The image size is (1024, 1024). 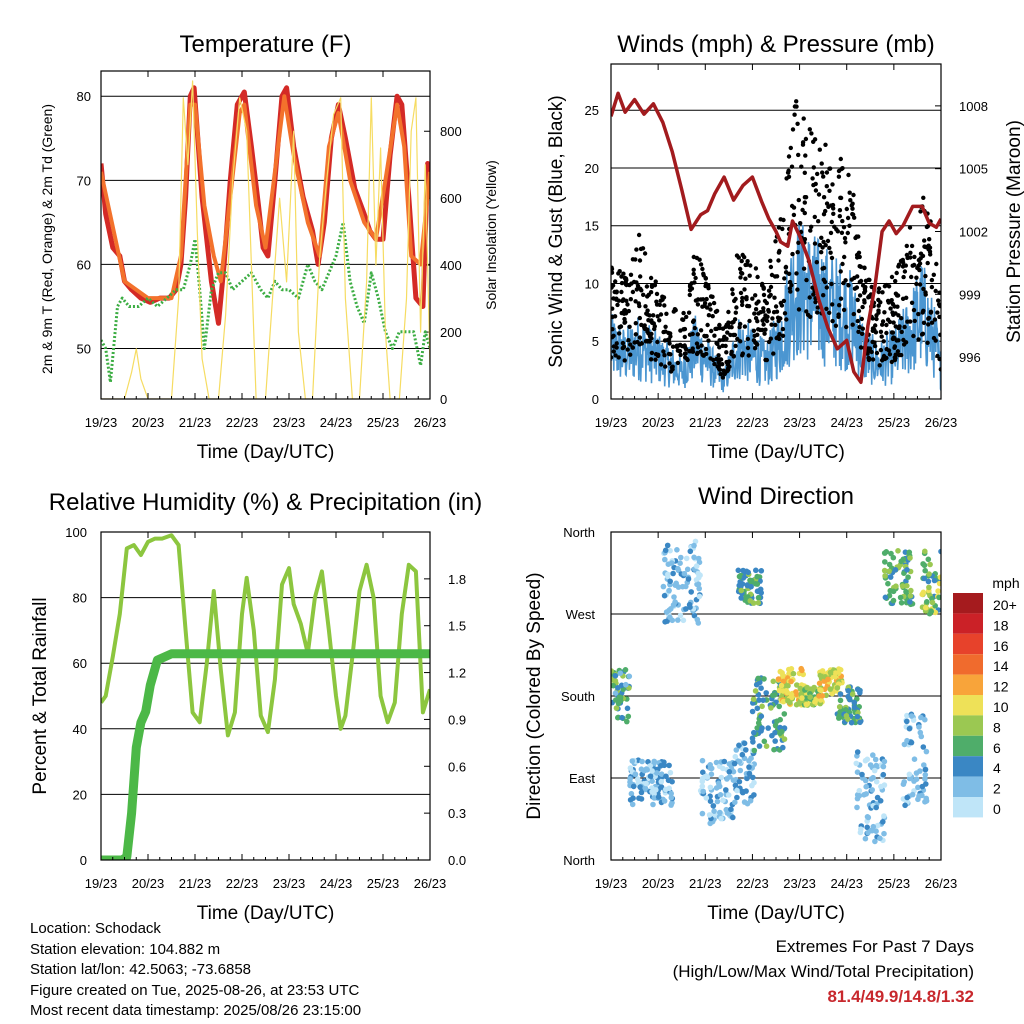 I want to click on x-tick-label: 22/23, so click(x=752, y=883).